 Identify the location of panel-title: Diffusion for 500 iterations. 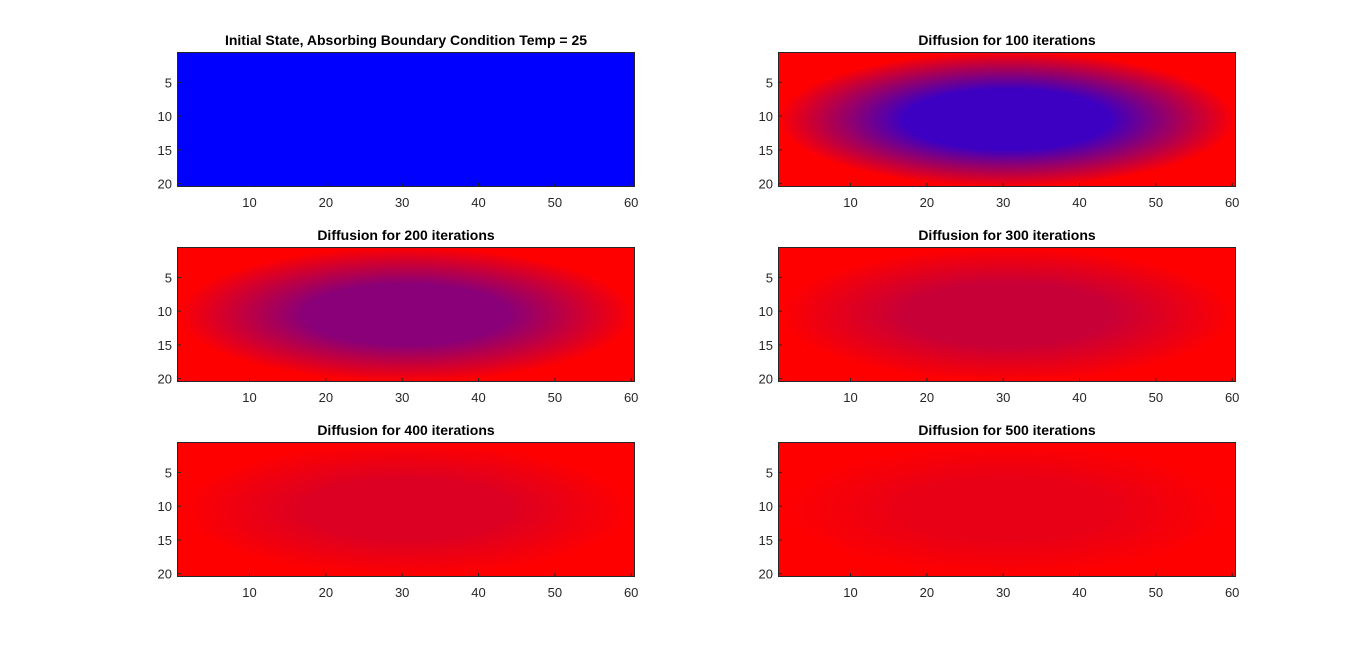
(1007, 430).